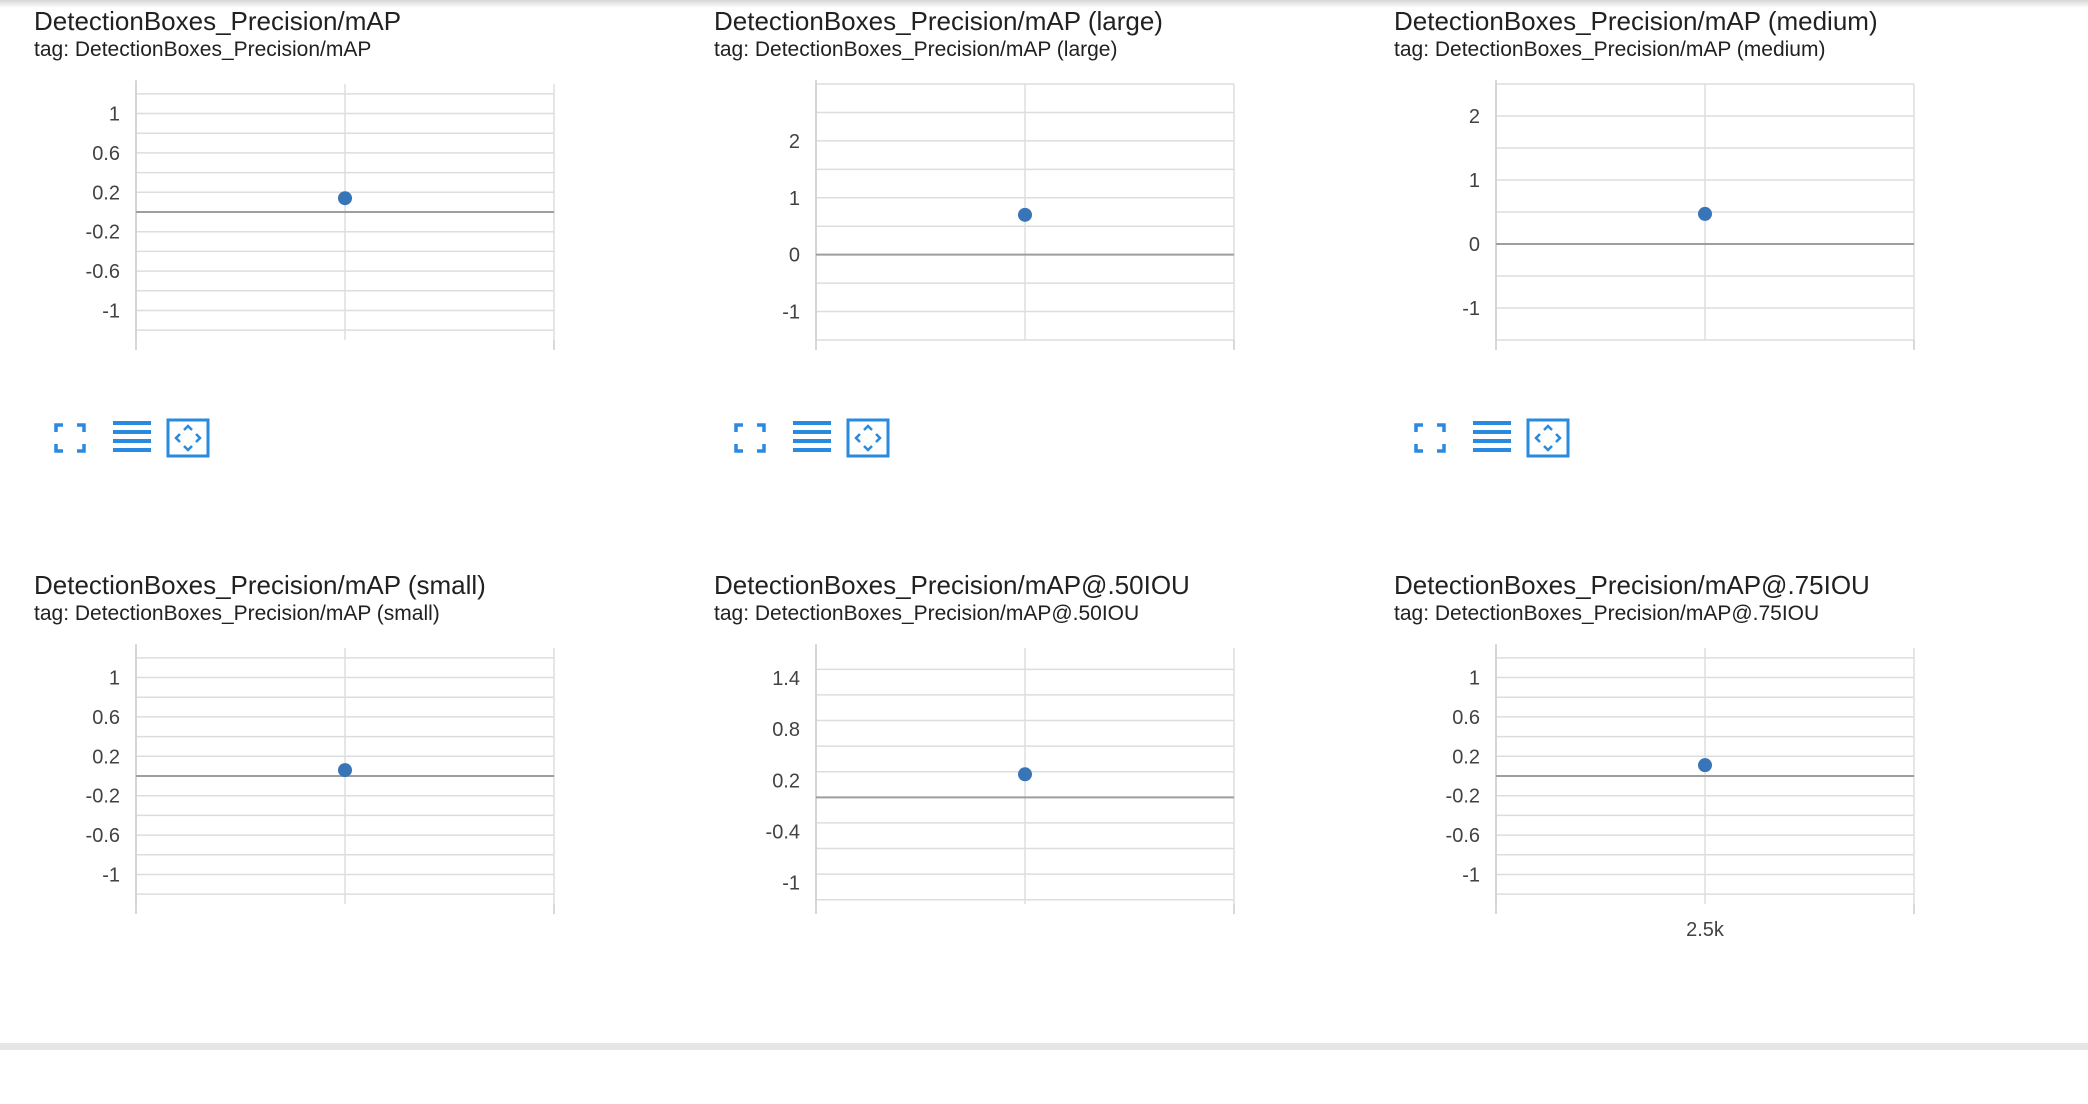  I want to click on card-tag: tag: DetectionBoxes_Precision/mAP@.50IOU, so click(927, 613).